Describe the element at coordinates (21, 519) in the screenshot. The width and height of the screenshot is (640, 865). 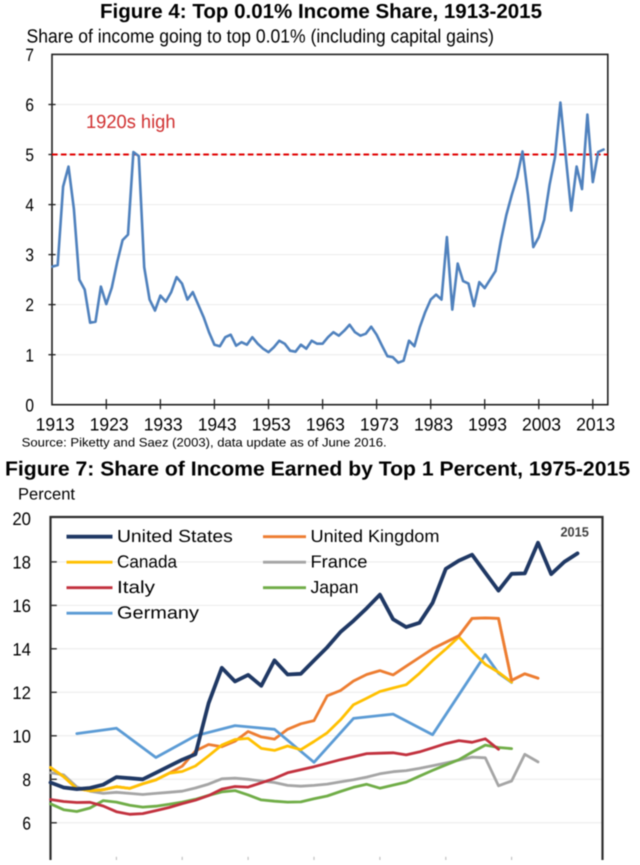
I see `svg-text: 20` at that location.